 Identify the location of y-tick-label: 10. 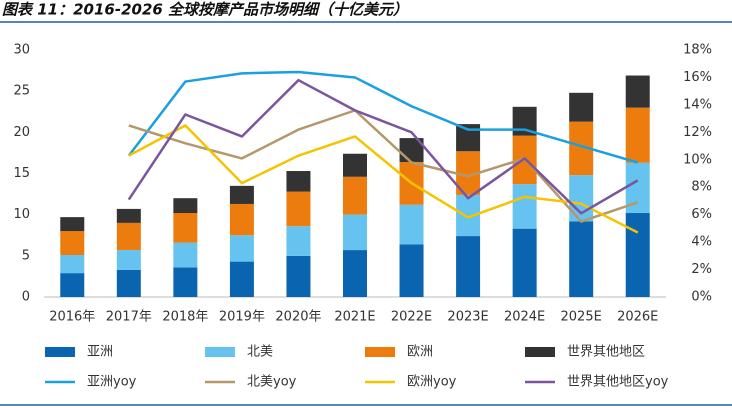
(21, 214).